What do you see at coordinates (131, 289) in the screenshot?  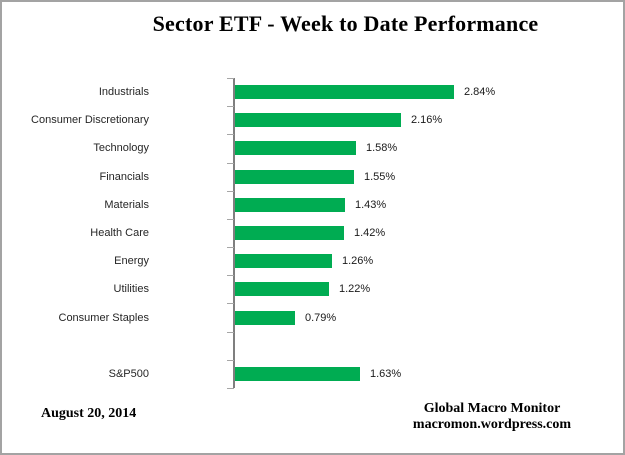 I see `category-label: Utilities` at bounding box center [131, 289].